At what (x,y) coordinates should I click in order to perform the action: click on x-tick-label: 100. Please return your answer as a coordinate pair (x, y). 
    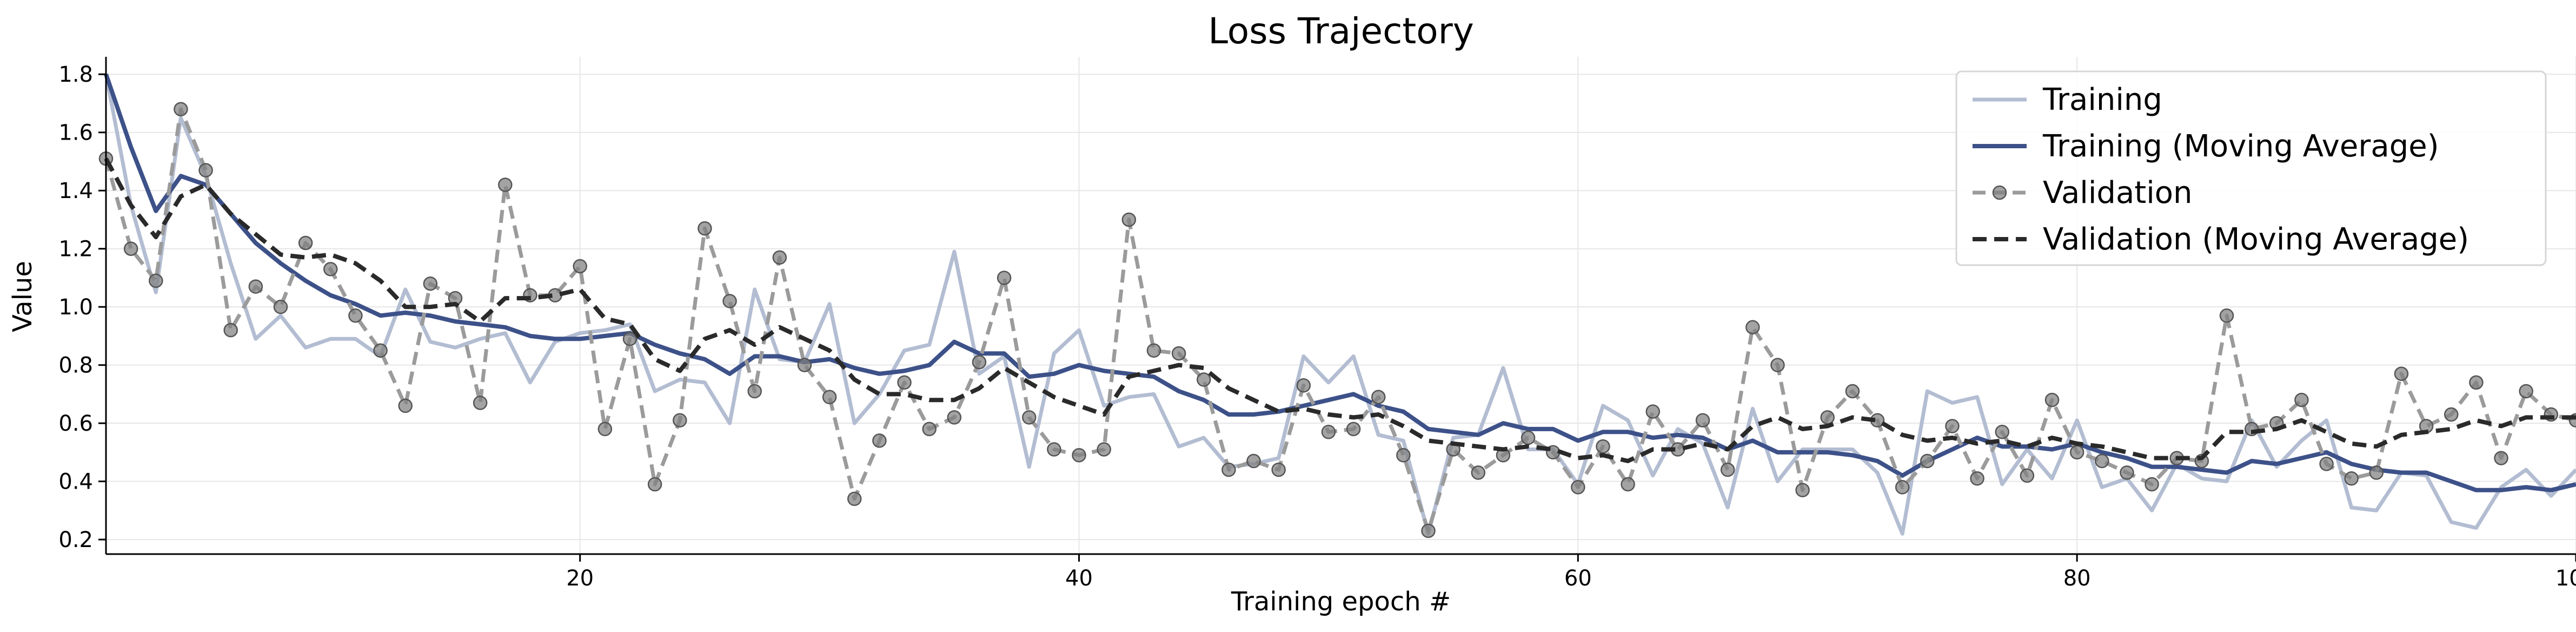
    Looking at the image, I should click on (2565, 578).